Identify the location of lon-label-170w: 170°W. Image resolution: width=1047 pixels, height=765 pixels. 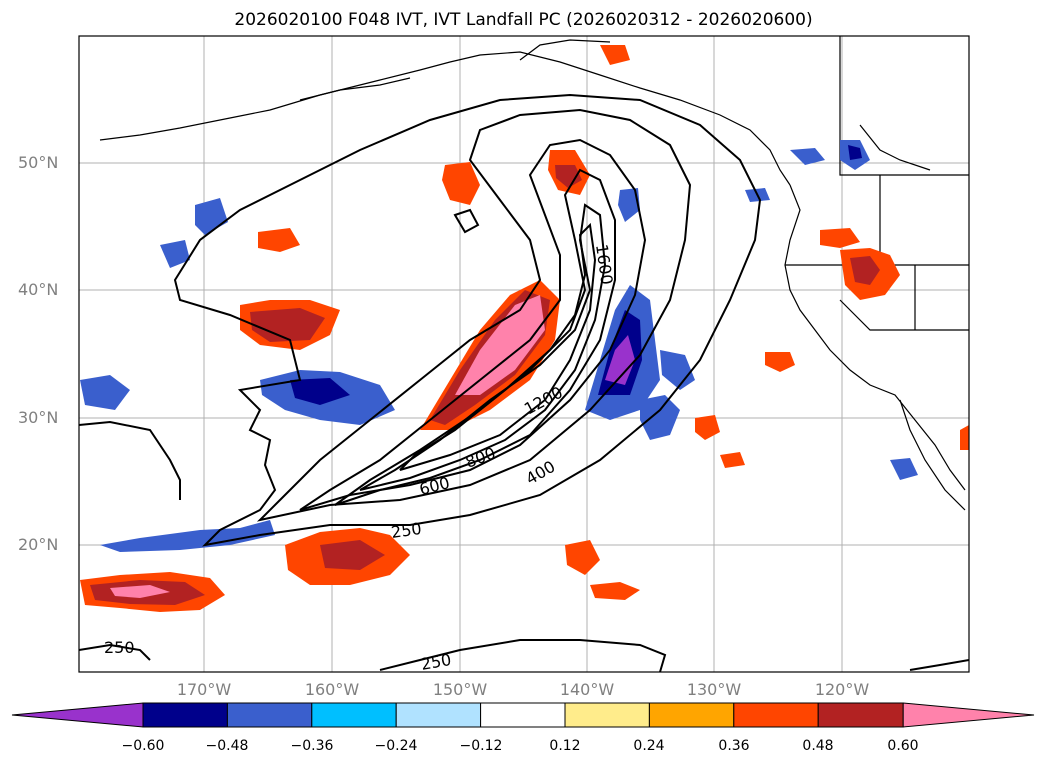
(204, 689).